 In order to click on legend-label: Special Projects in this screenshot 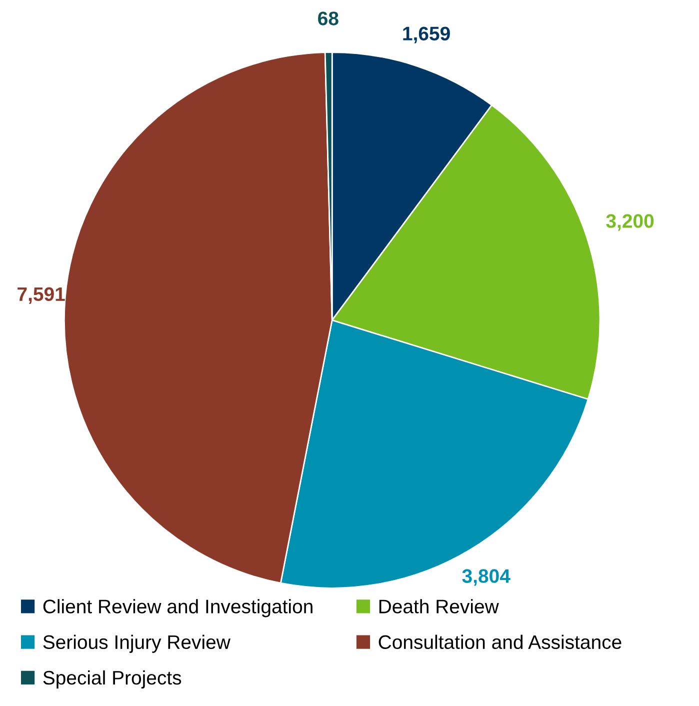, I will do `click(112, 679)`.